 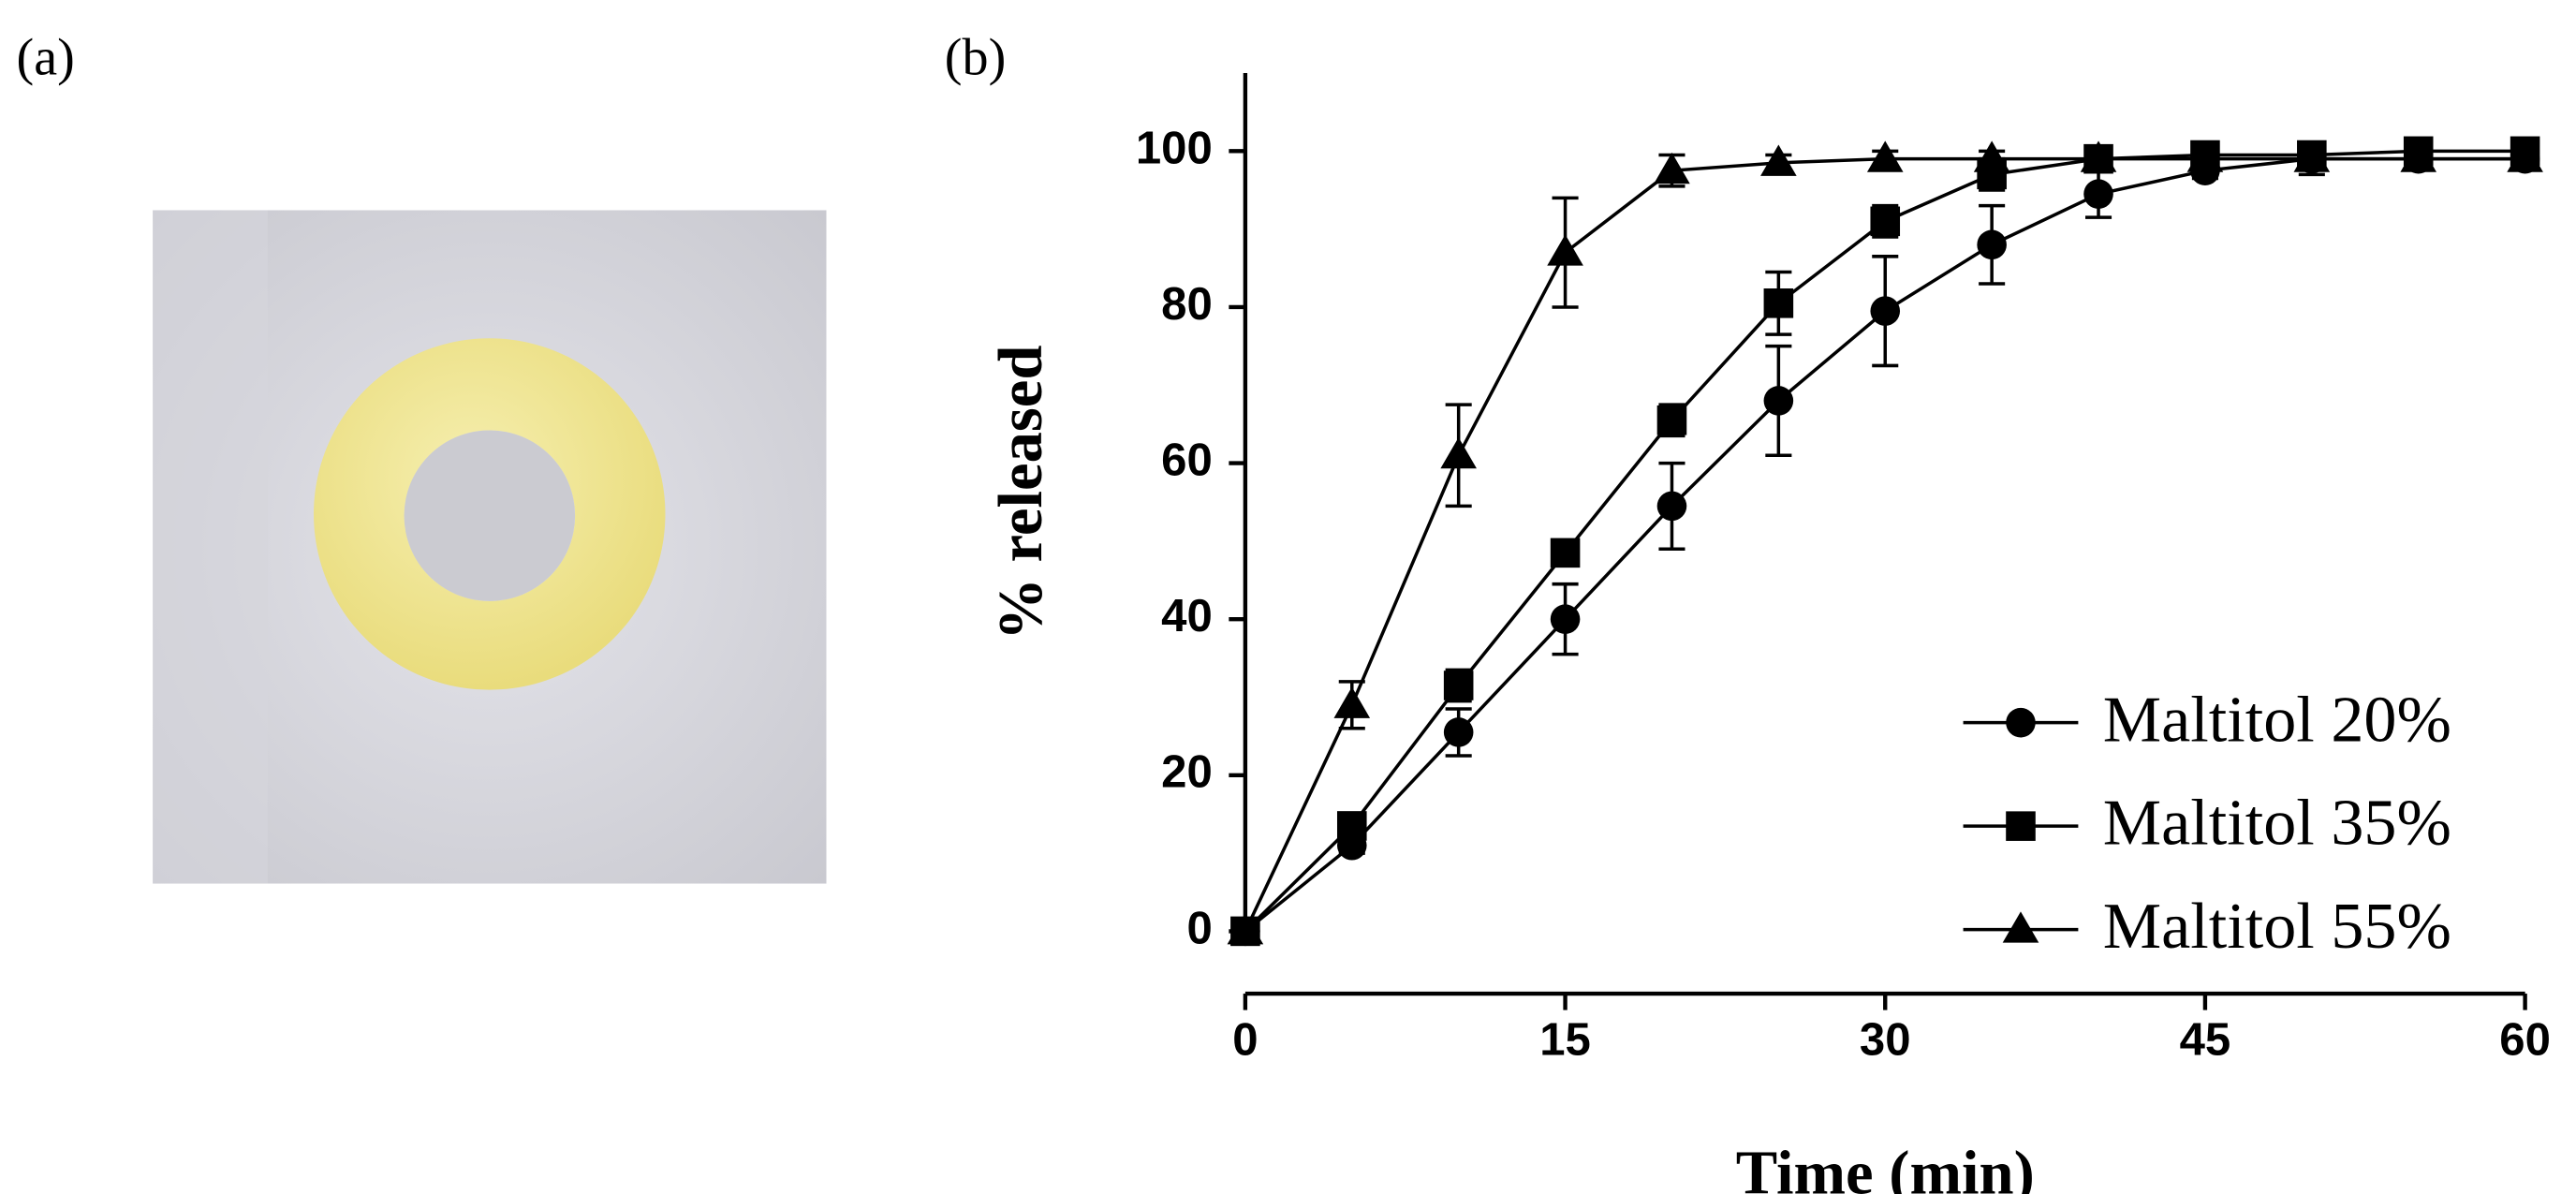 I want to click on panel-label: (b), so click(x=975, y=58).